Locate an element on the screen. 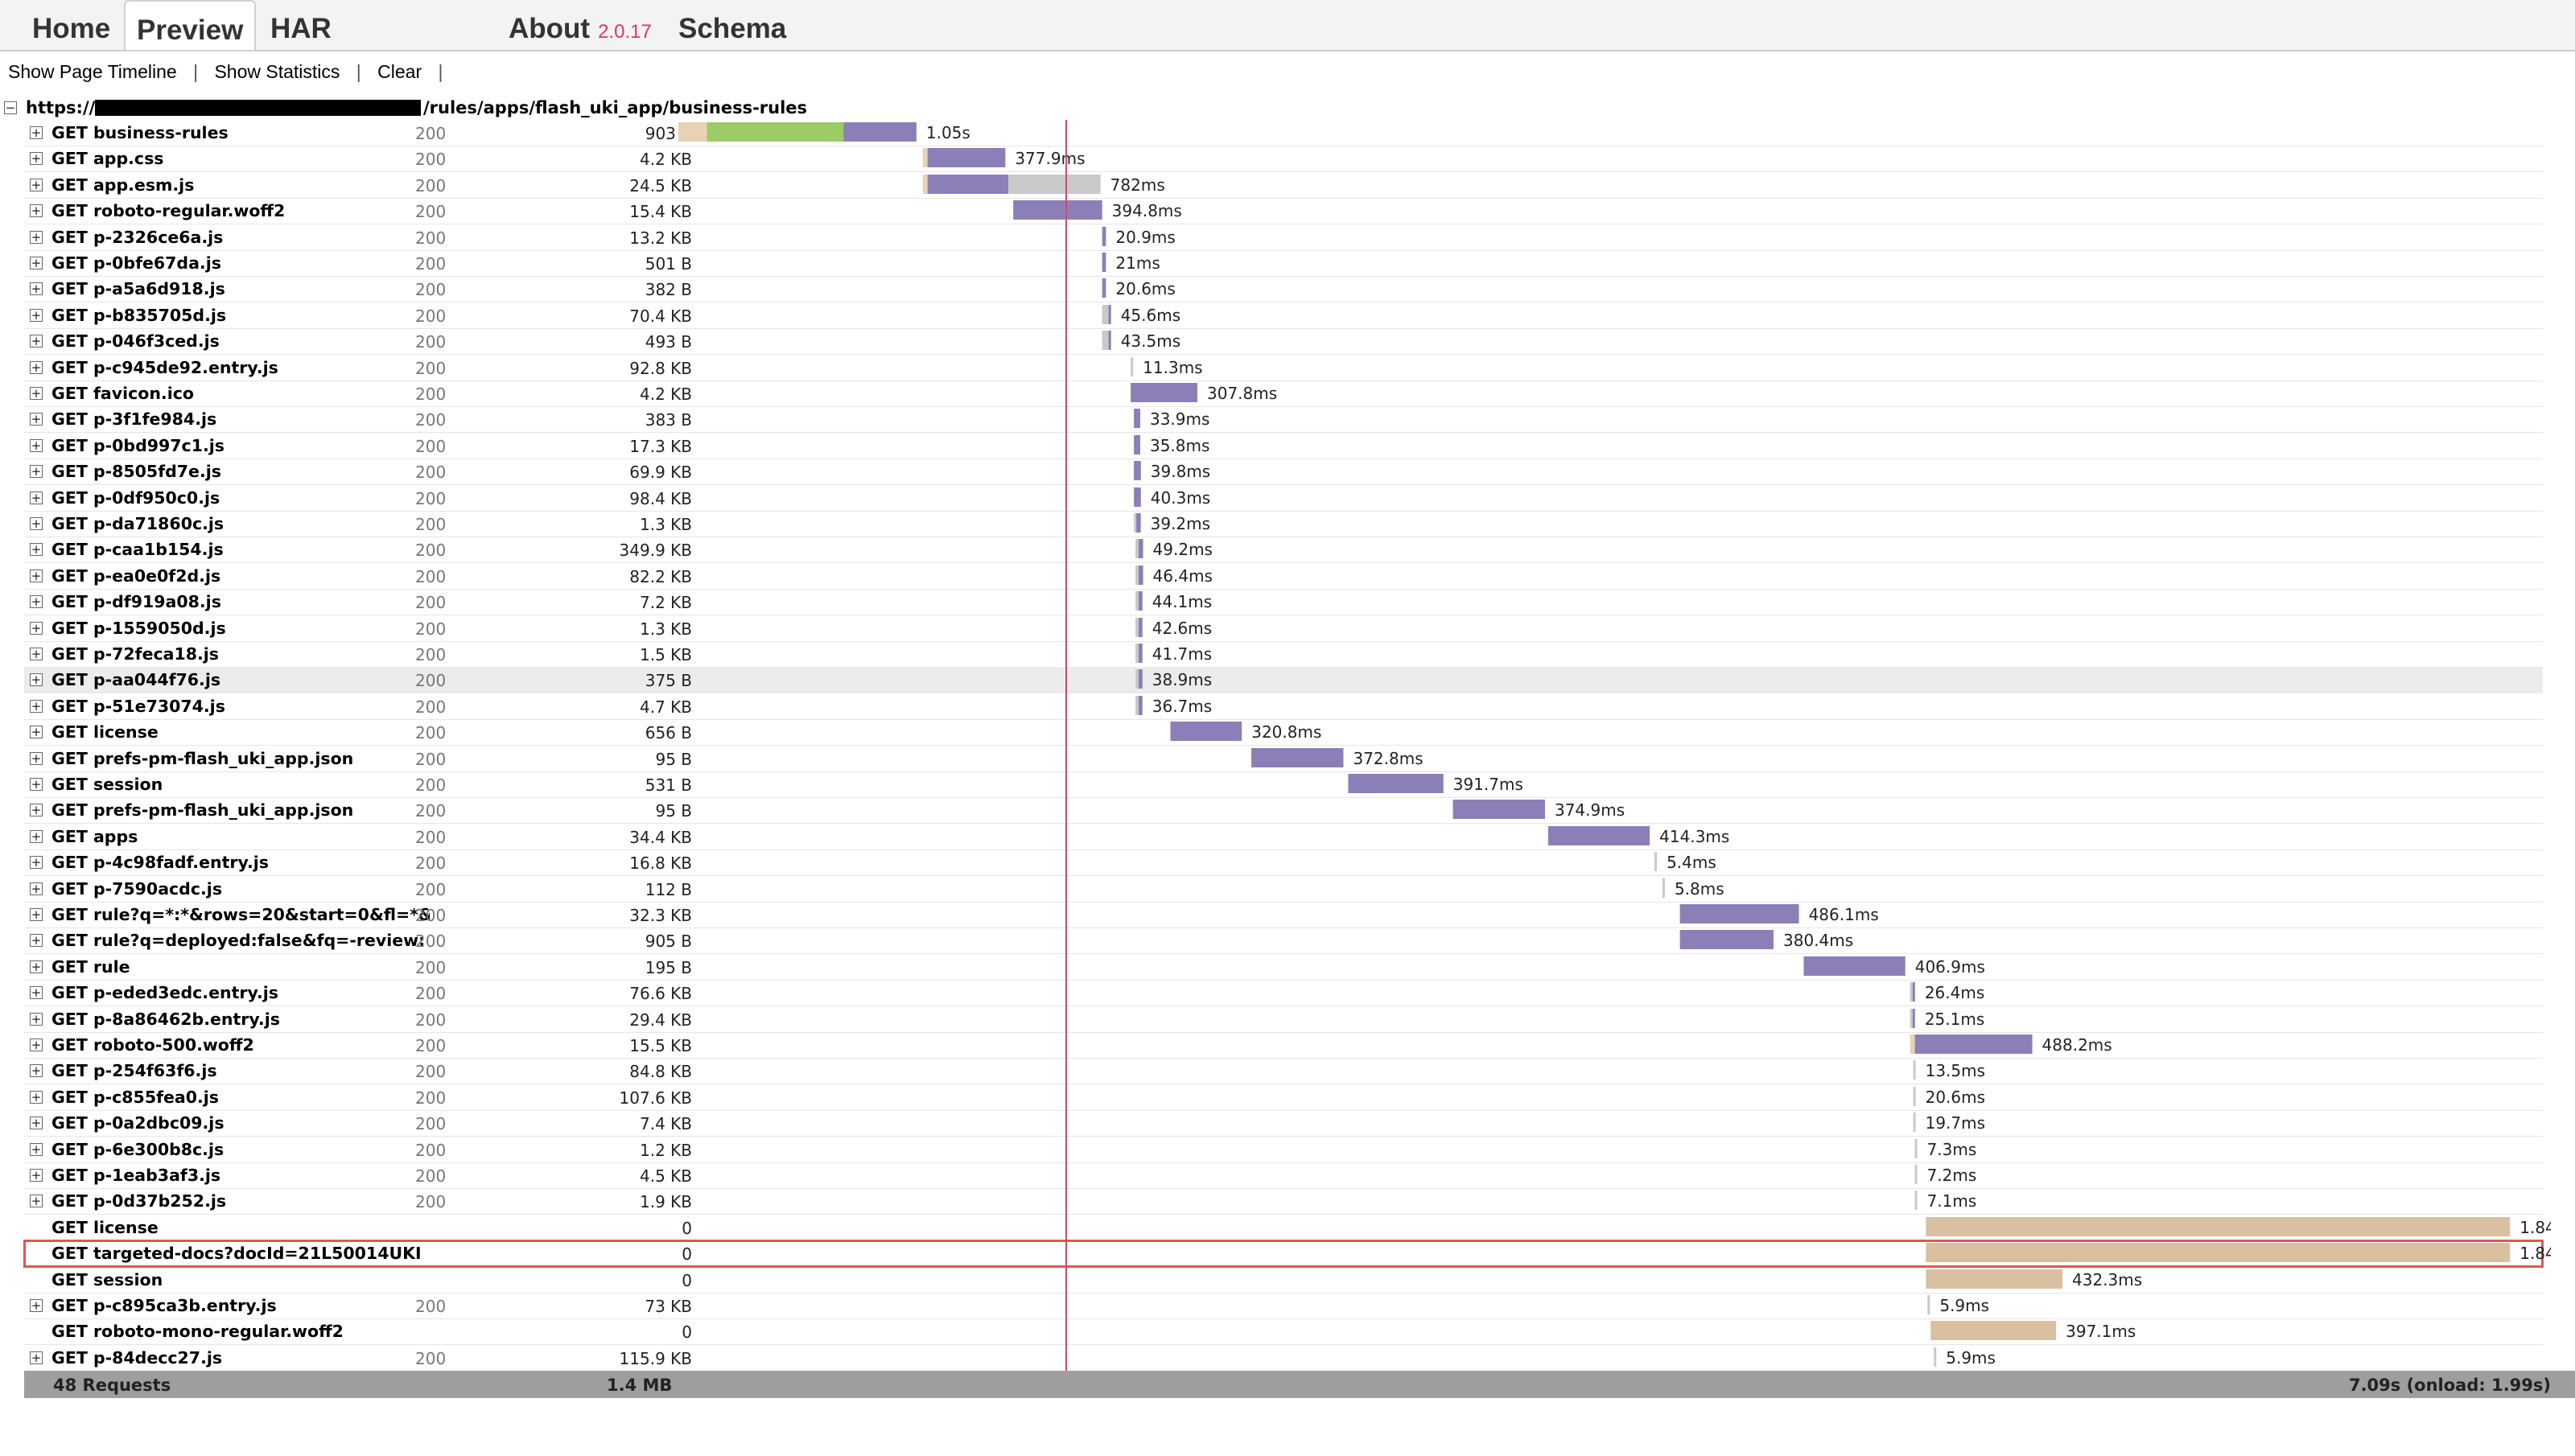 The width and height of the screenshot is (2575, 1456). request-row: GET session 0 432.3ms is located at coordinates (1283, 1280).